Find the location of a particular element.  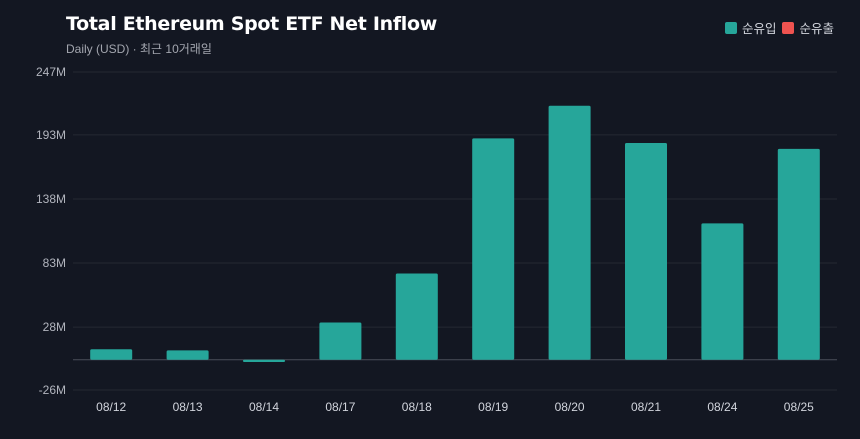

x-tick-label: 08/20 is located at coordinates (570, 407).